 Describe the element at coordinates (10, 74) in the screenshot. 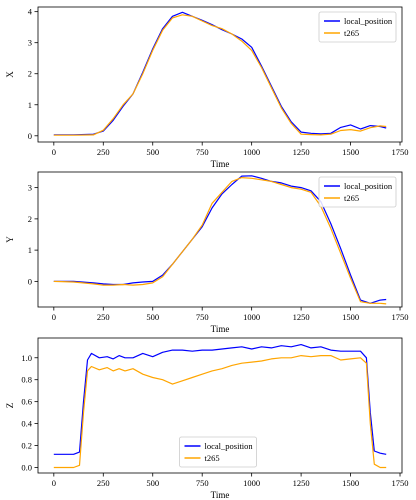

I see `y-axis-label: X` at that location.